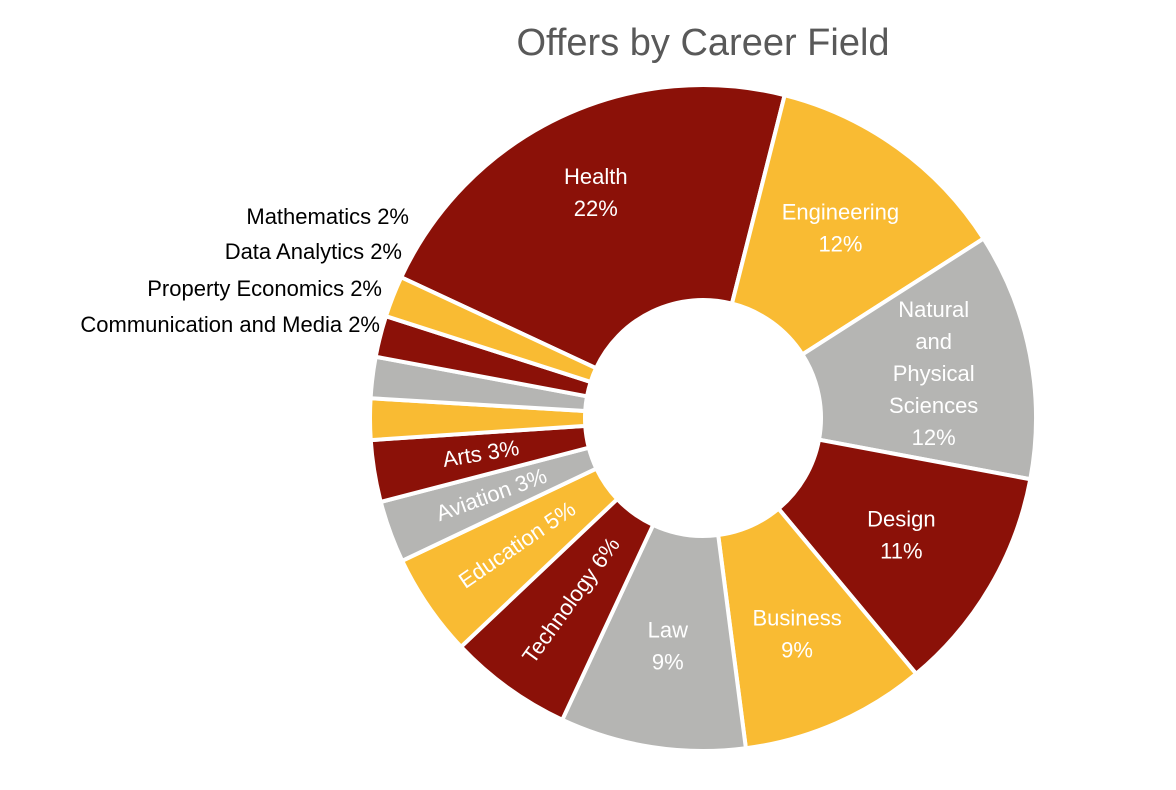  I want to click on label-design: Design 11%, so click(901, 534).